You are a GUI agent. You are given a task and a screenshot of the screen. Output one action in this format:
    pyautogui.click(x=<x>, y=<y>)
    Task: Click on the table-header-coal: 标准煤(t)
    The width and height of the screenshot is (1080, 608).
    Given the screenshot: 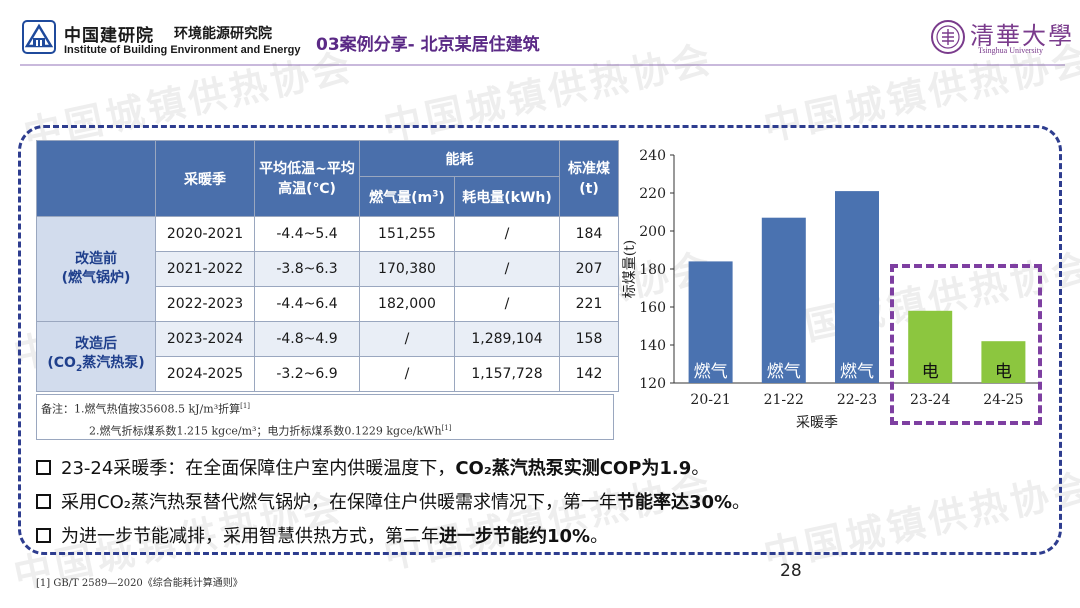 What is the action you would take?
    pyautogui.click(x=589, y=178)
    